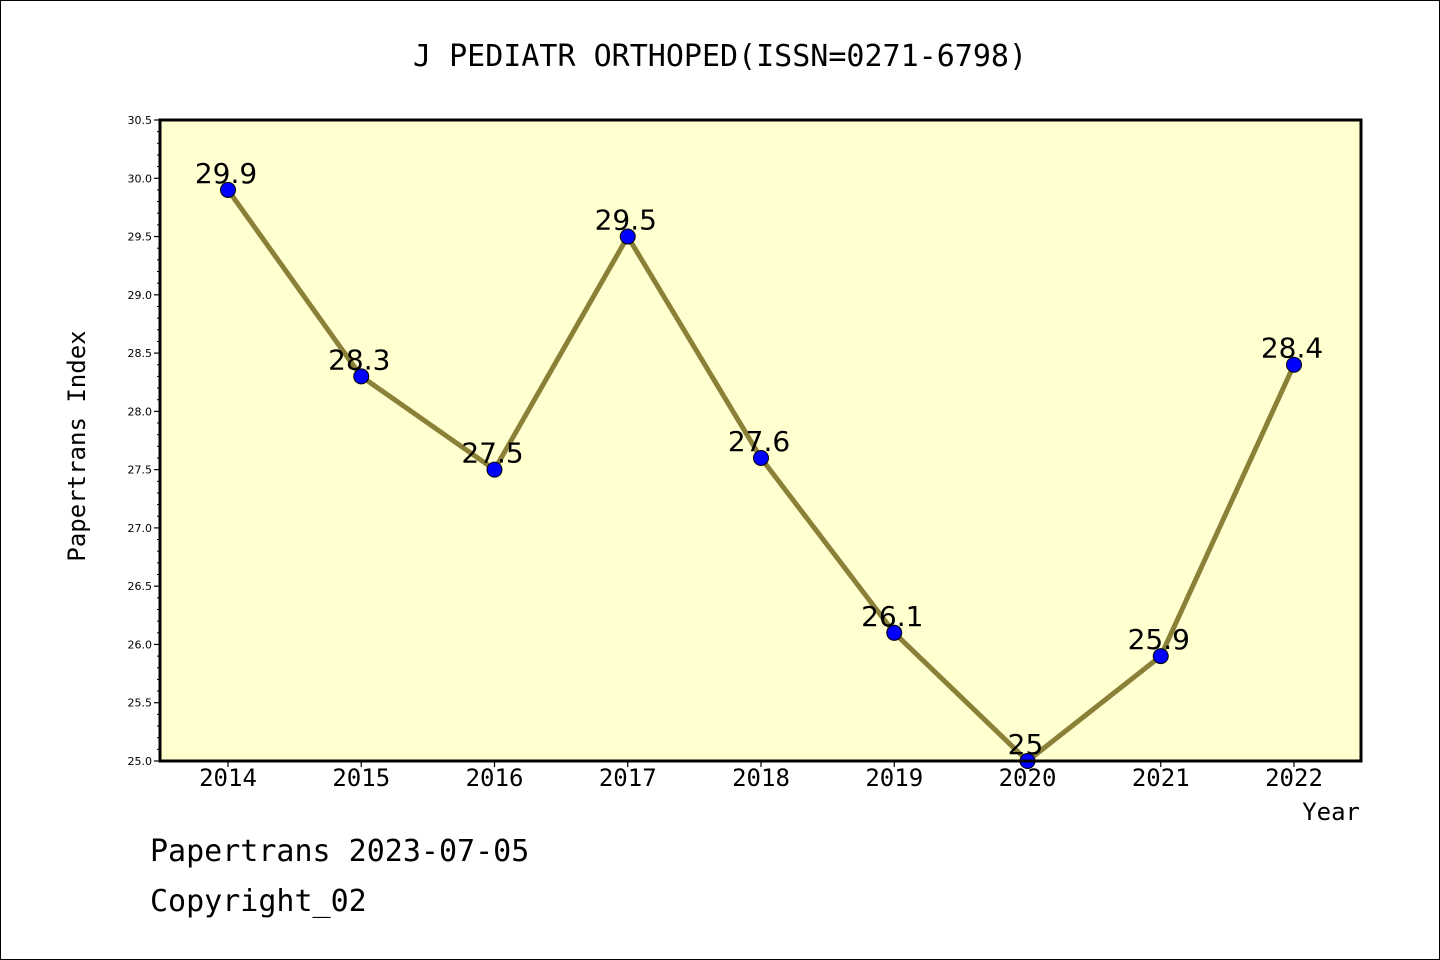 The height and width of the screenshot is (960, 1440). Describe the element at coordinates (77, 445) in the screenshot. I see `y-axis-label: Papertrans Index` at that location.